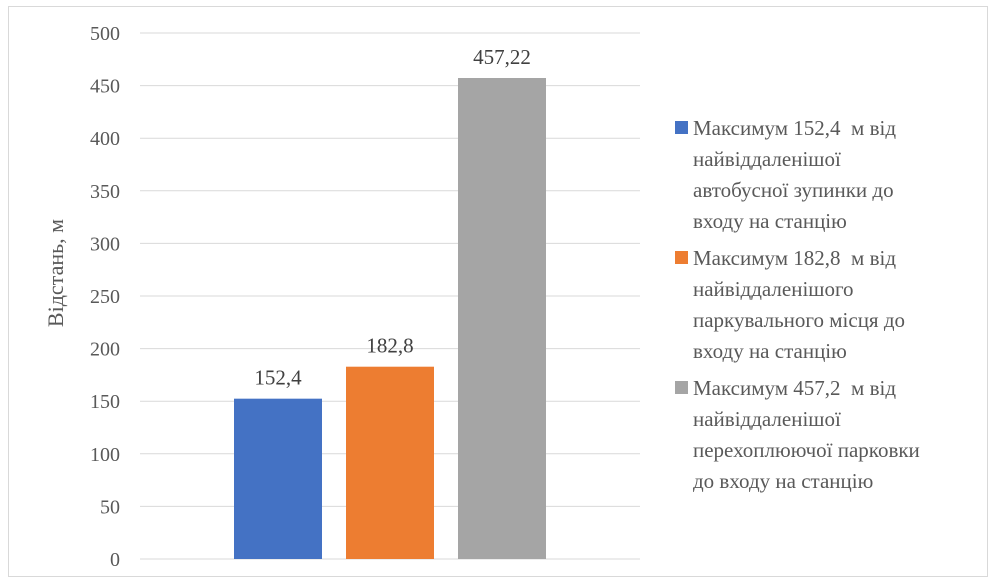 The width and height of the screenshot is (992, 581). What do you see at coordinates (793, 190) in the screenshot?
I see `legend-label-line: автобусної зупинки до` at bounding box center [793, 190].